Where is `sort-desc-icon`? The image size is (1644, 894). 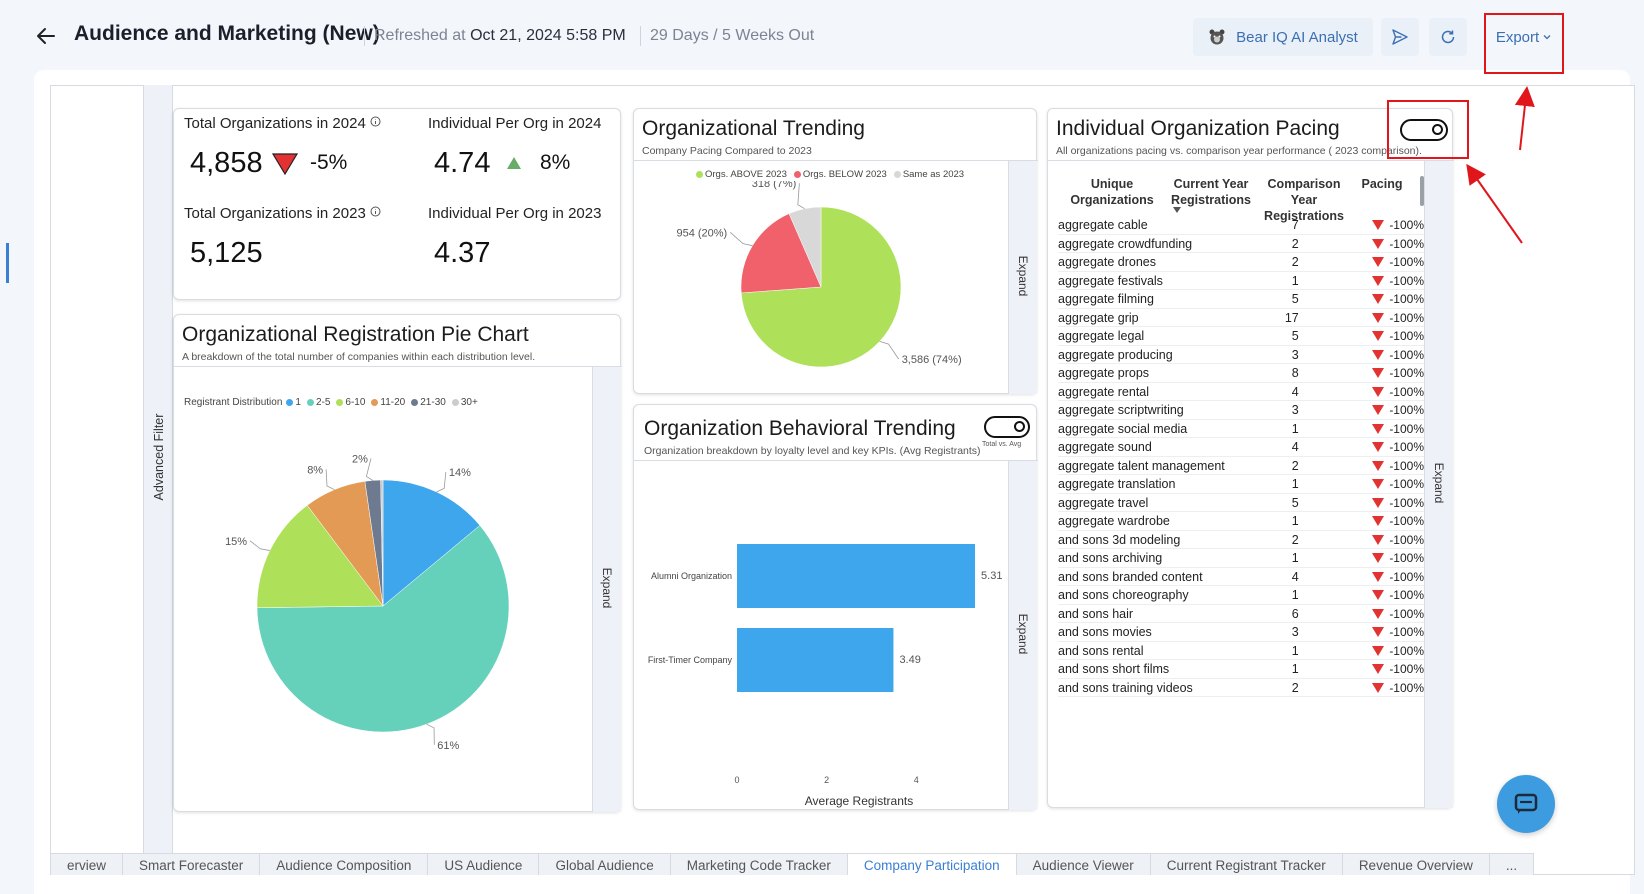
sort-desc-icon is located at coordinates (1177, 210).